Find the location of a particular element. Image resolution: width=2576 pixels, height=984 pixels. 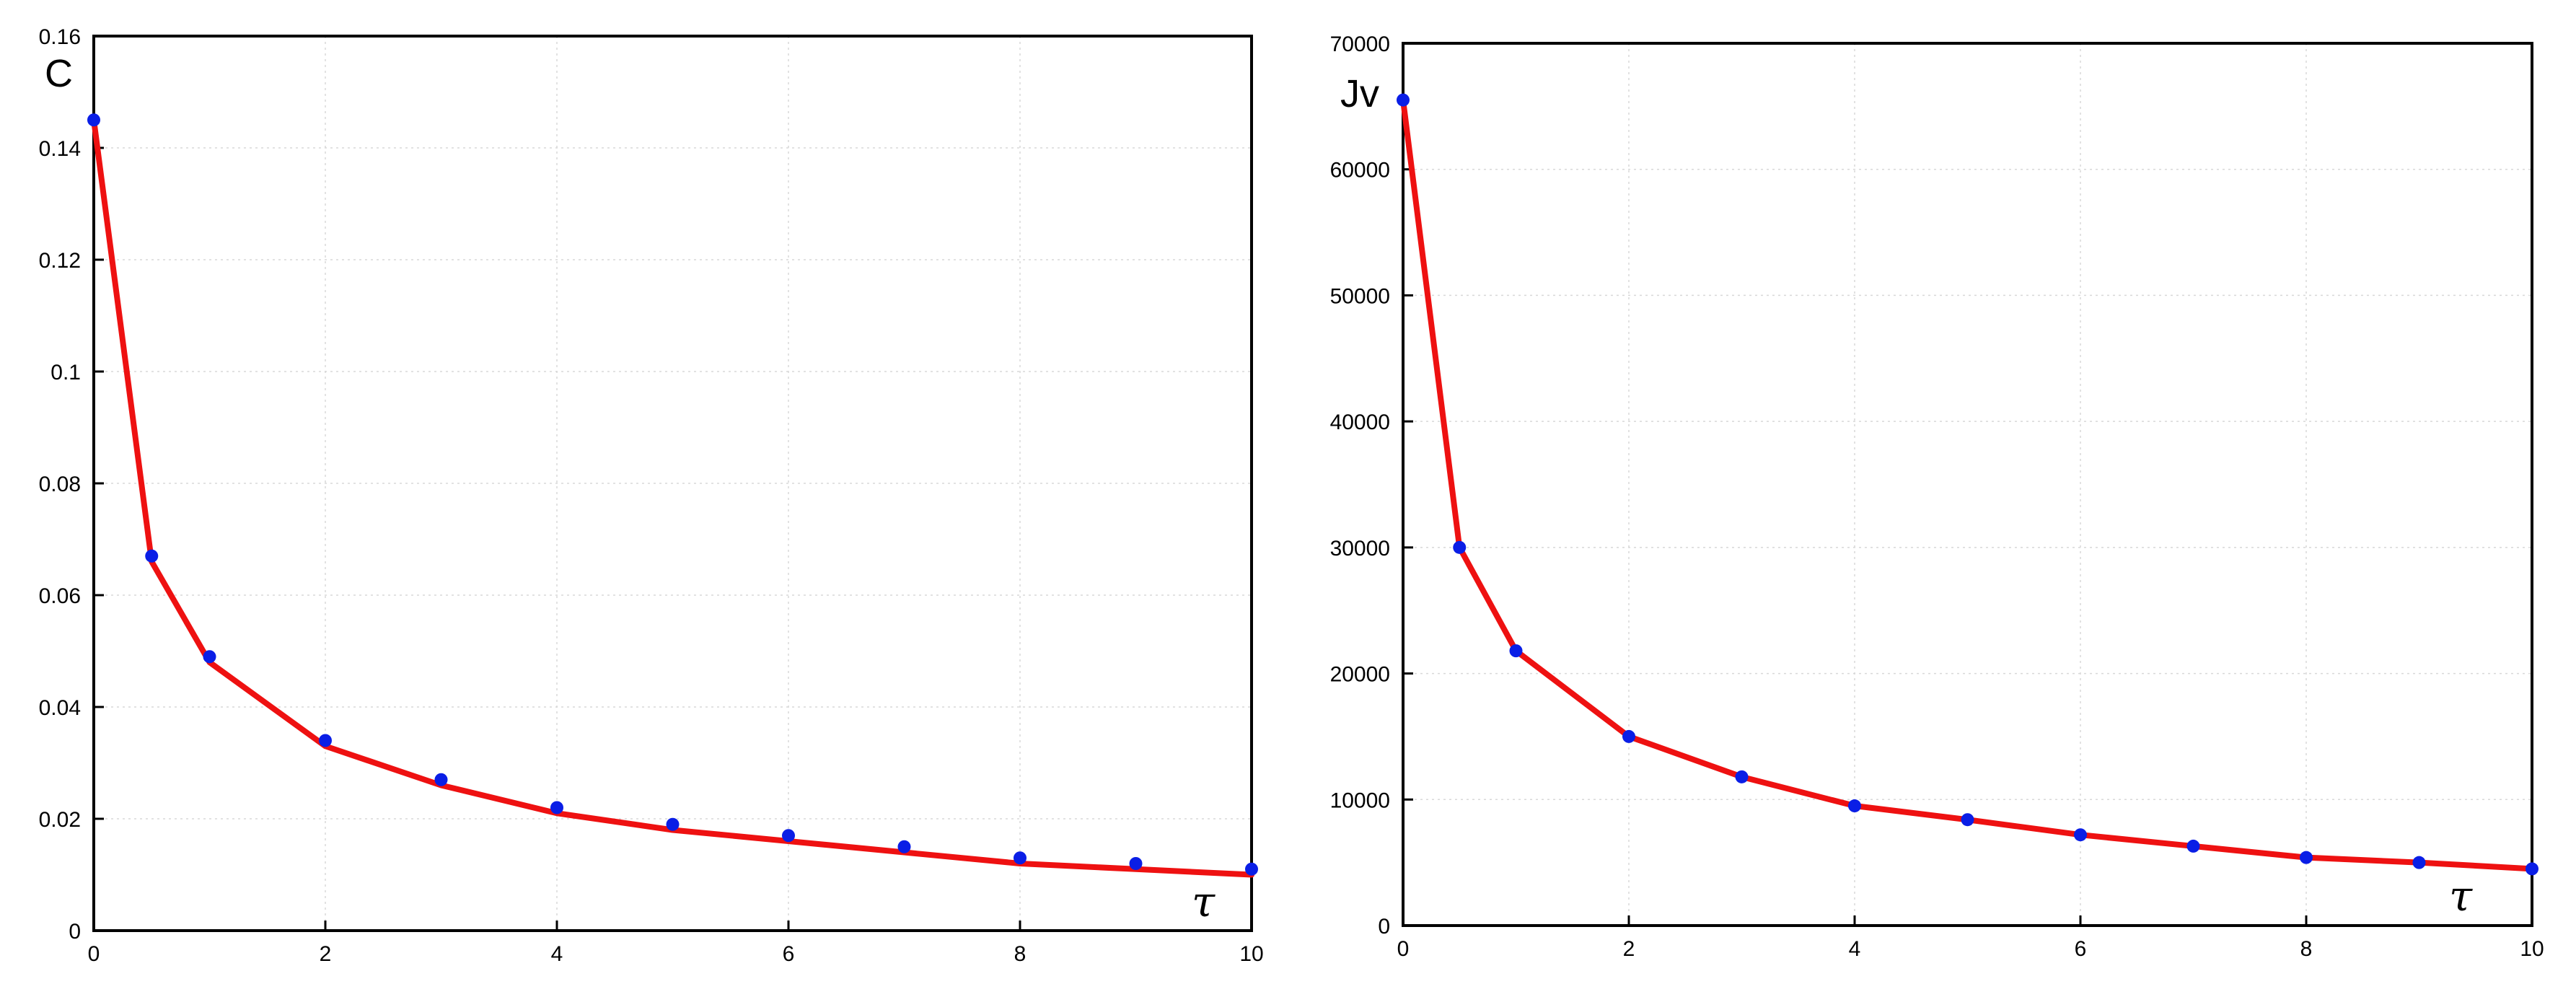

y-tick-label: 0.08 is located at coordinates (60, 485).